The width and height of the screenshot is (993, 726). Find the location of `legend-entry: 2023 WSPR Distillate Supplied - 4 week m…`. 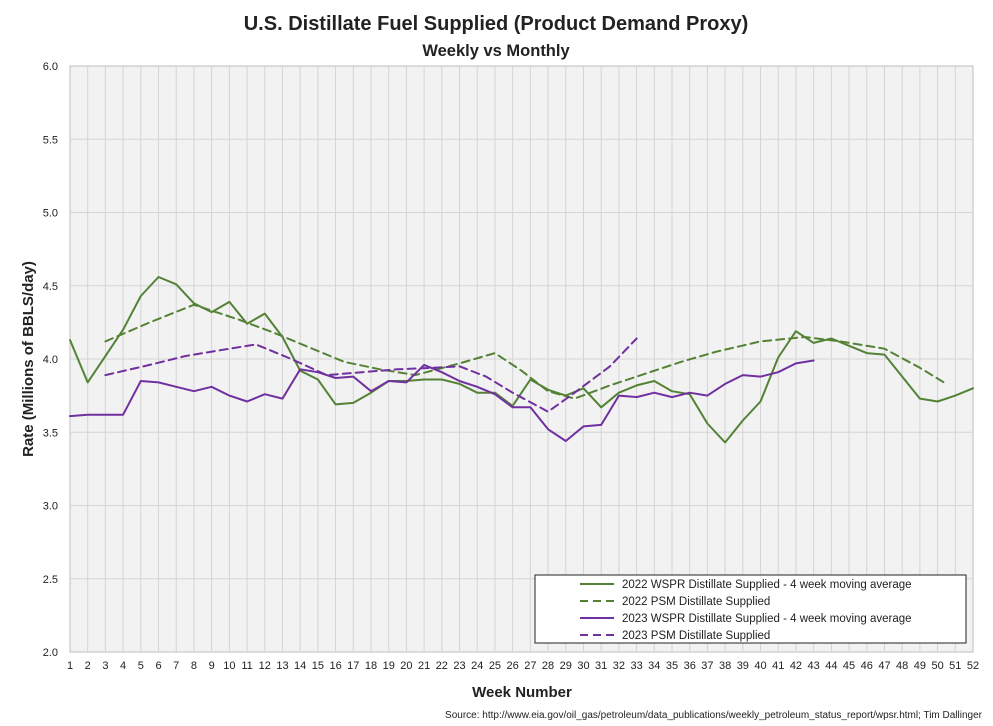

legend-entry: 2023 WSPR Distillate Supplied - 4 week m… is located at coordinates (767, 619).